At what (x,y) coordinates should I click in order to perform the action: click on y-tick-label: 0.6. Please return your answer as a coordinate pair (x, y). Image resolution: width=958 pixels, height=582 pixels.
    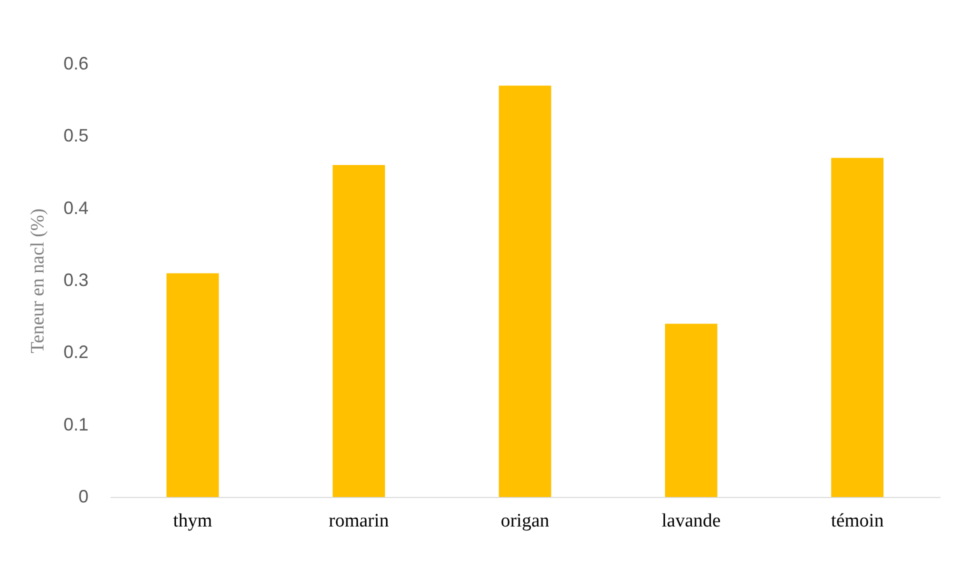
    Looking at the image, I should click on (75, 64).